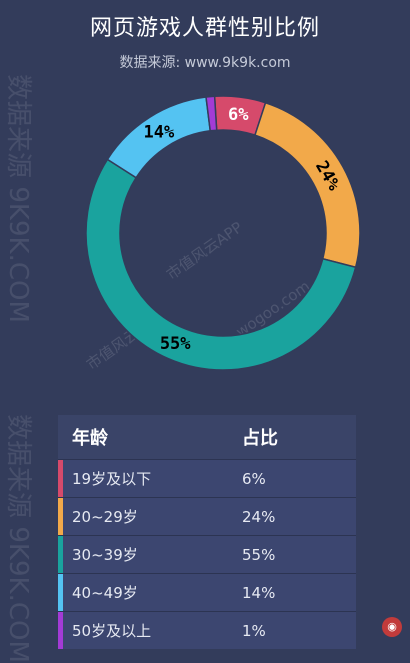  Describe the element at coordinates (204, 28) in the screenshot. I see `chart-title: 网页游戏人群性别比例` at that location.